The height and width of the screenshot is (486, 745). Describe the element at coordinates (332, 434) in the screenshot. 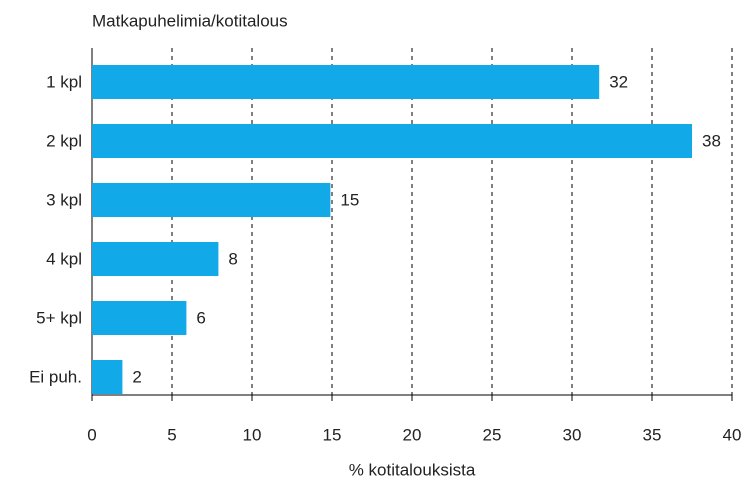

I see `x-tick-label: 15` at that location.